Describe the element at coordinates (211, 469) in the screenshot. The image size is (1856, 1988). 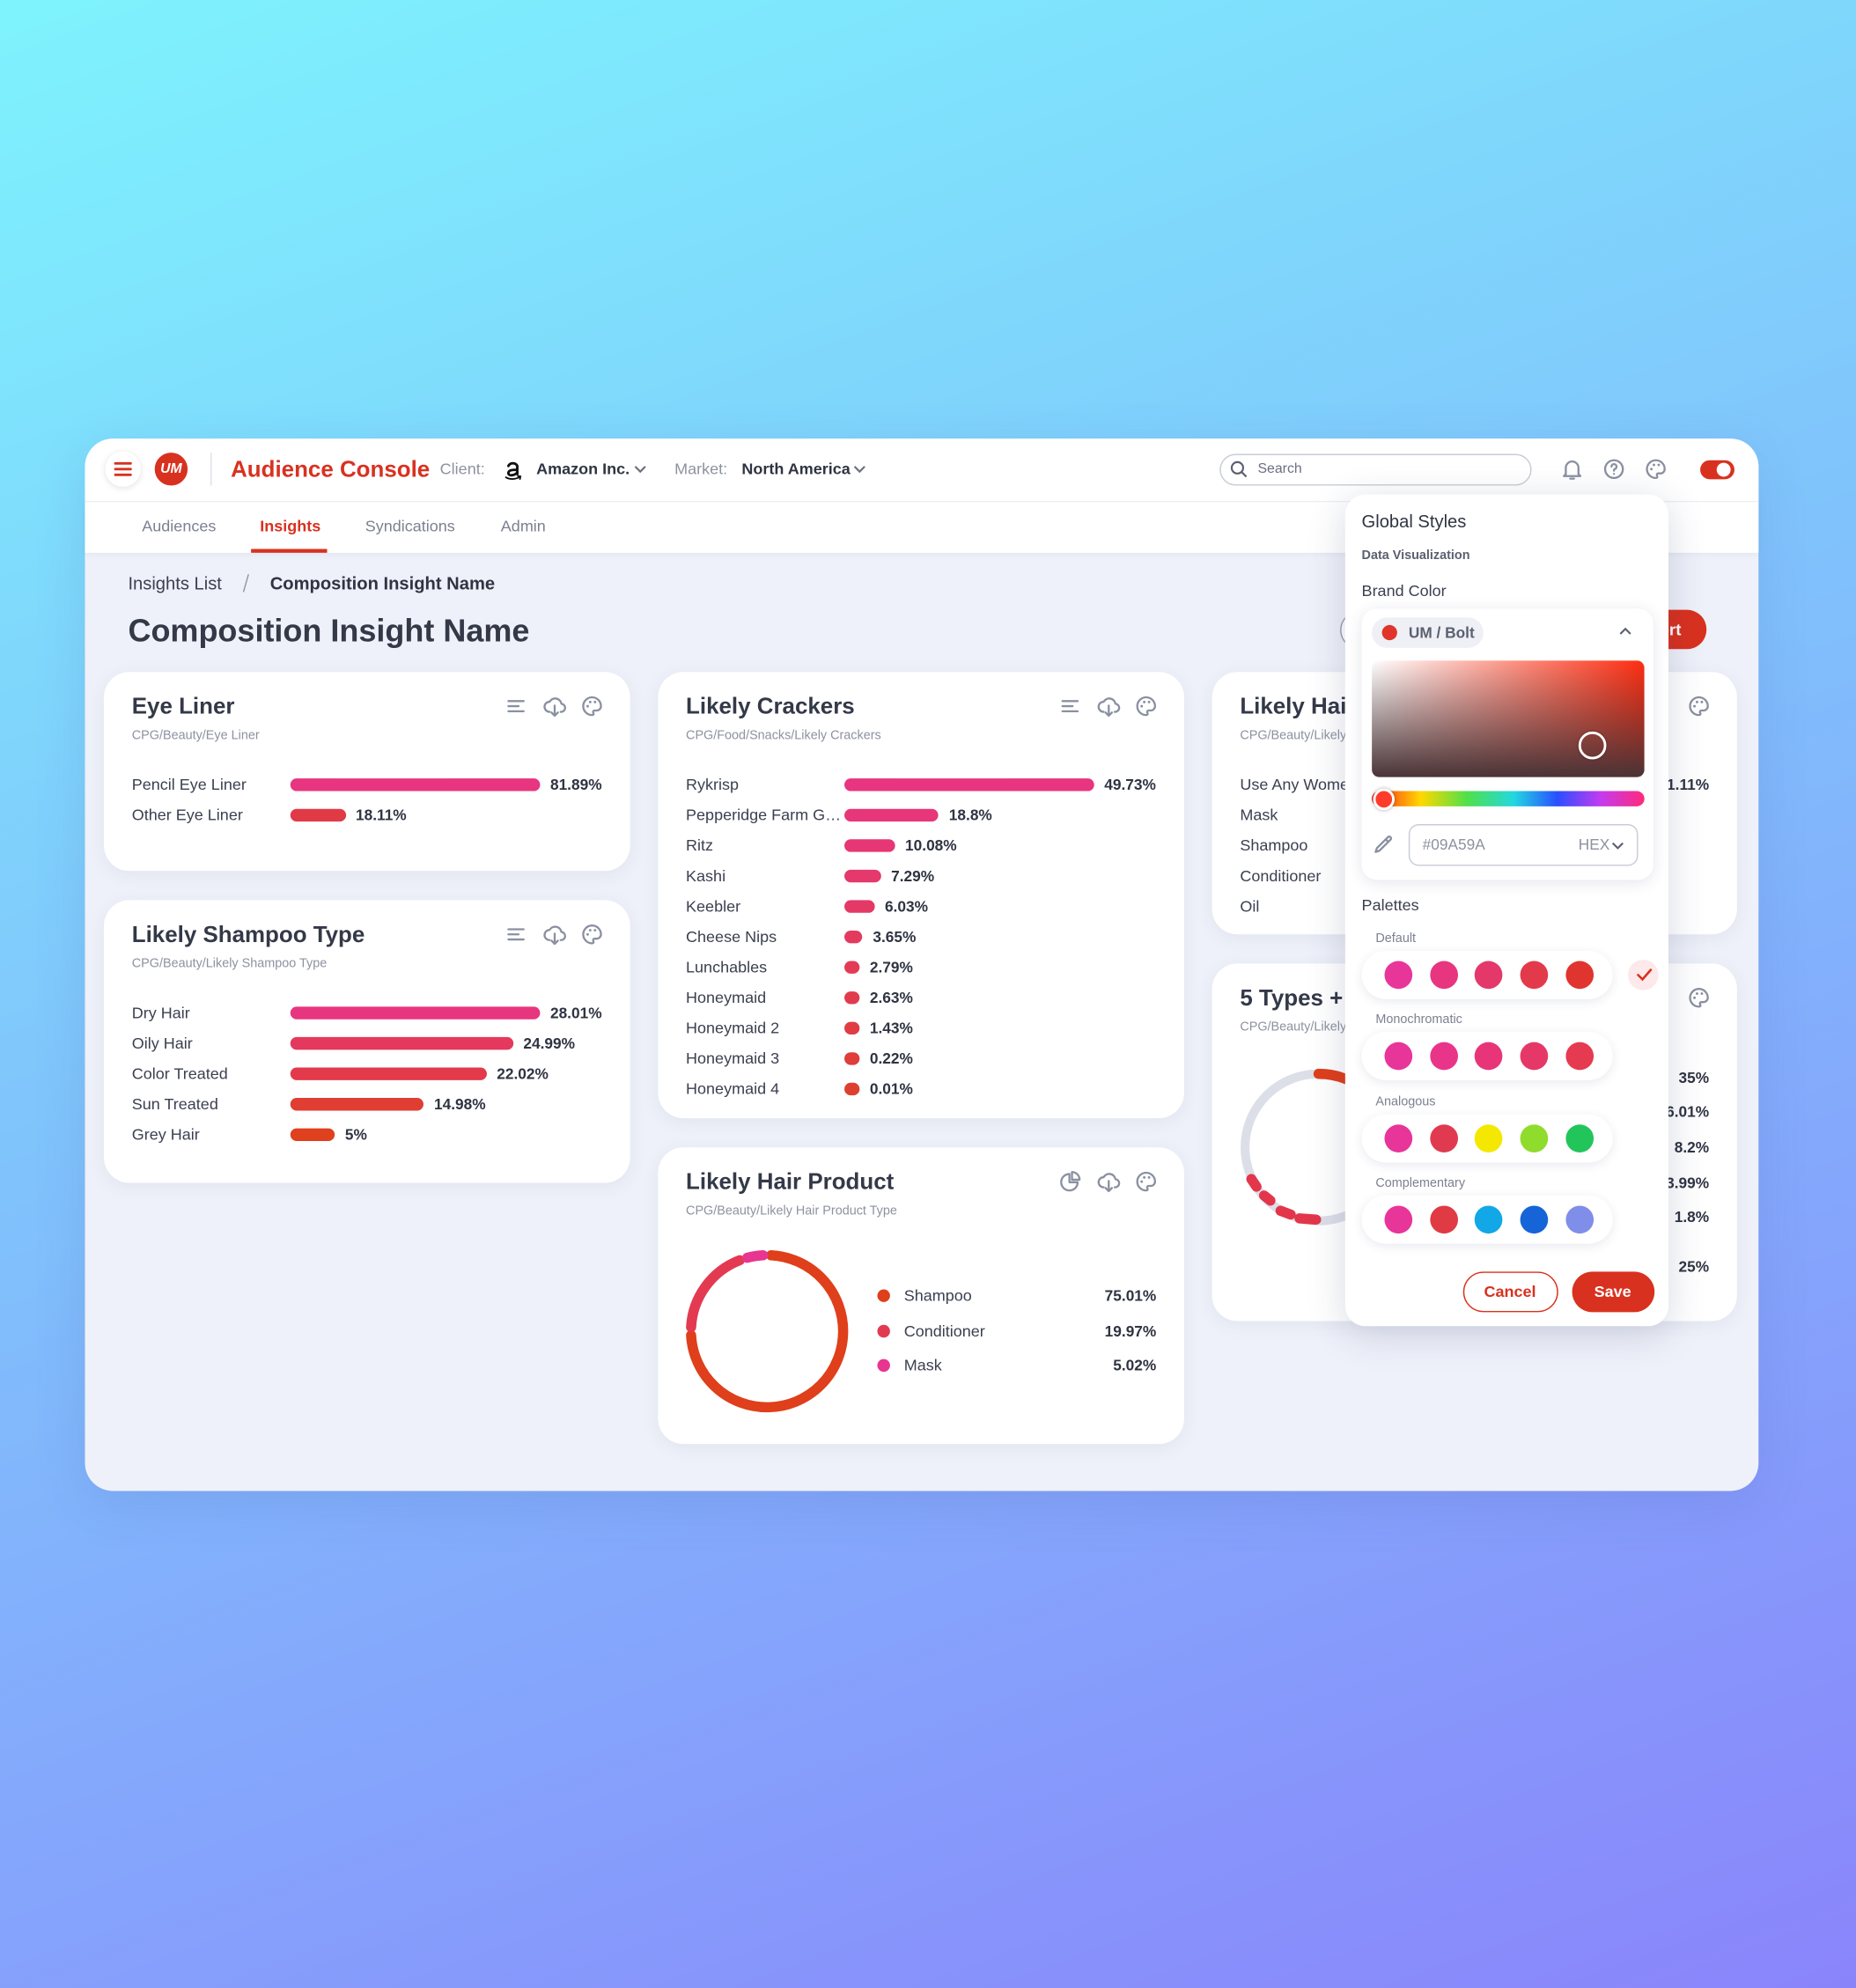
I see `divider` at that location.